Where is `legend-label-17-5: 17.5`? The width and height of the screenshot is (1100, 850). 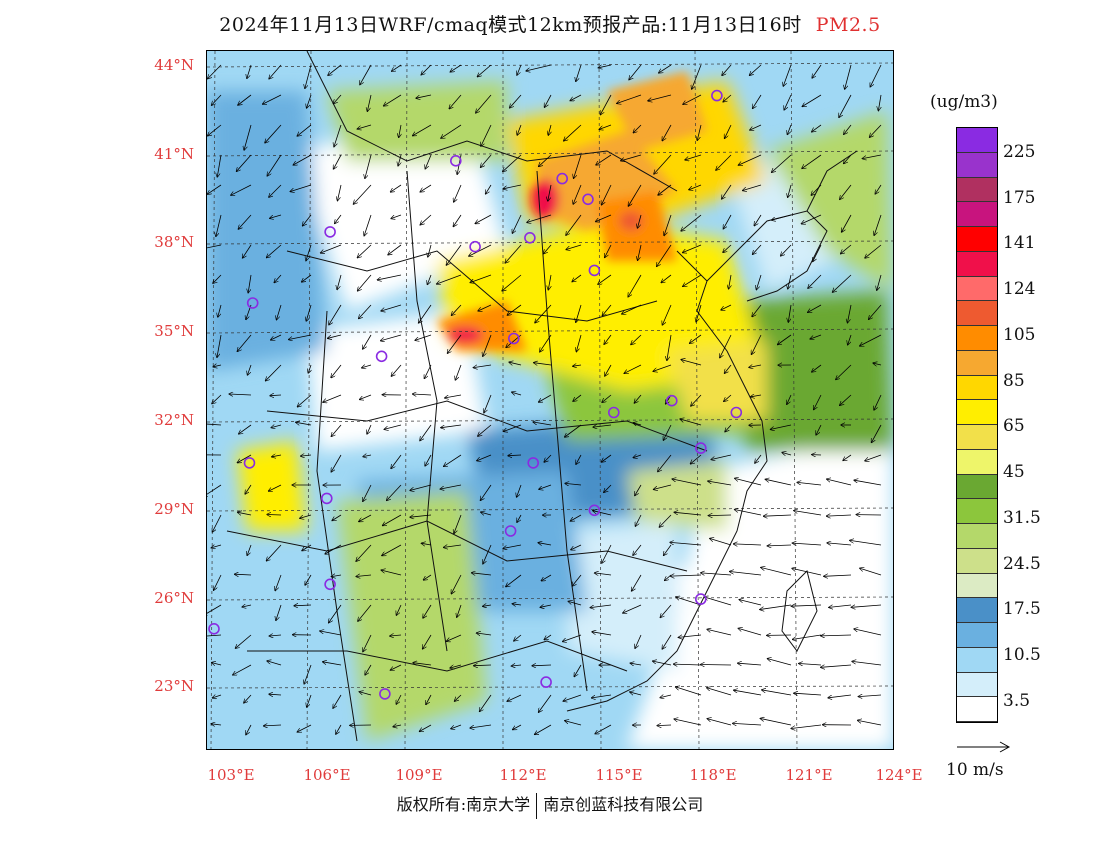
legend-label-17-5: 17.5 is located at coordinates (1022, 609).